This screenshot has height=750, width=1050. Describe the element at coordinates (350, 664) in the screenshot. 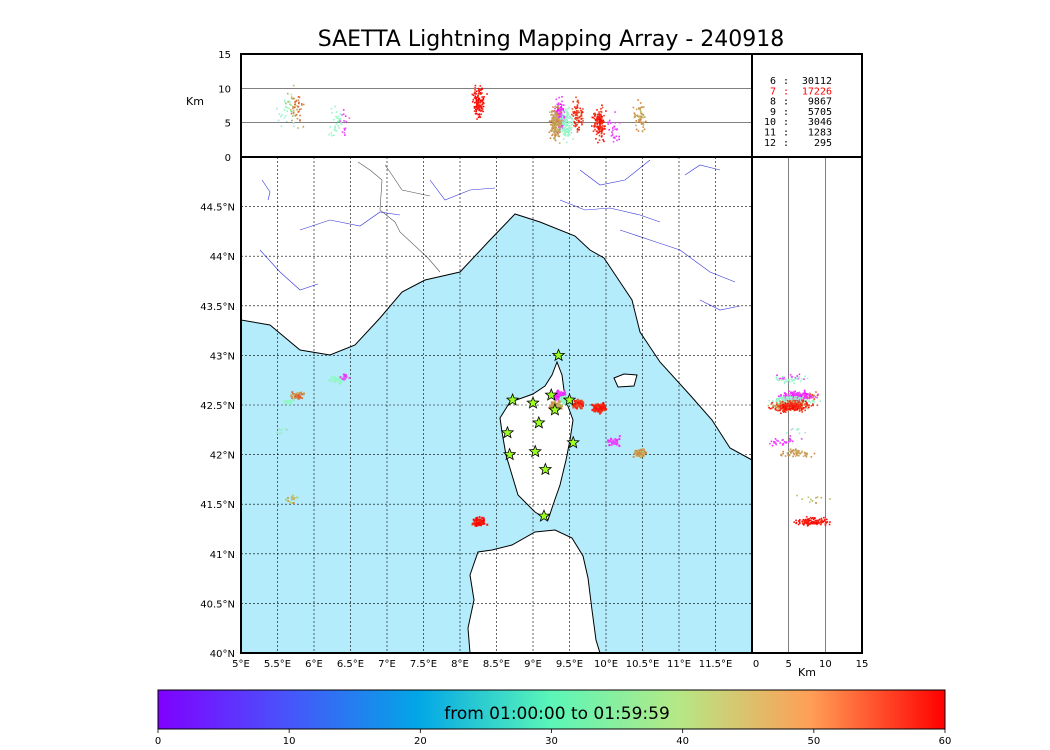

I see `lon-tick-label: 6.5°E` at that location.